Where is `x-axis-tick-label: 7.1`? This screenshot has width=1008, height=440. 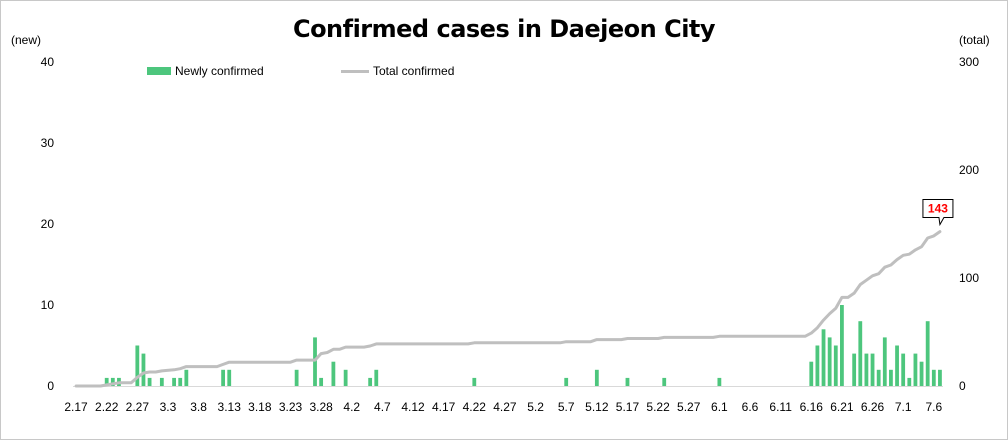 x-axis-tick-label: 7.1 is located at coordinates (903, 407).